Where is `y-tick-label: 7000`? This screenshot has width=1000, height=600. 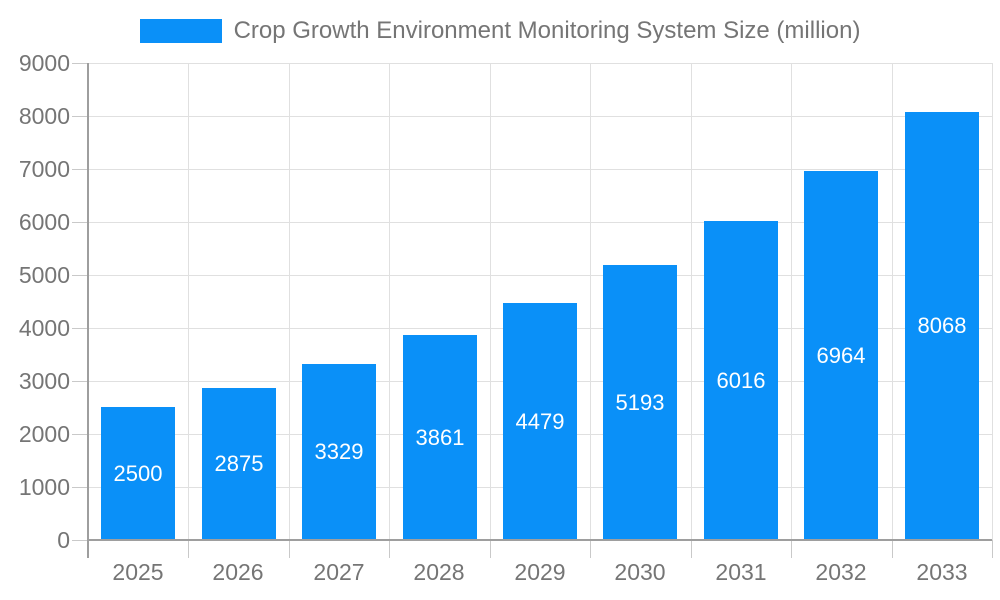 y-tick-label: 7000 is located at coordinates (44, 169).